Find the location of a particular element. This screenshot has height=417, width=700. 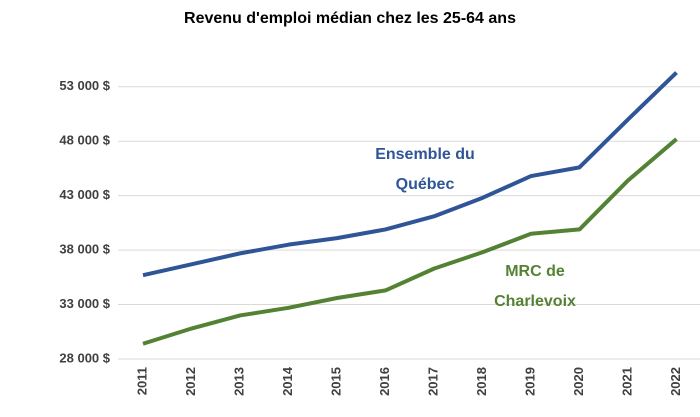

y-tick-label: 33 000 $ is located at coordinates (84, 303).